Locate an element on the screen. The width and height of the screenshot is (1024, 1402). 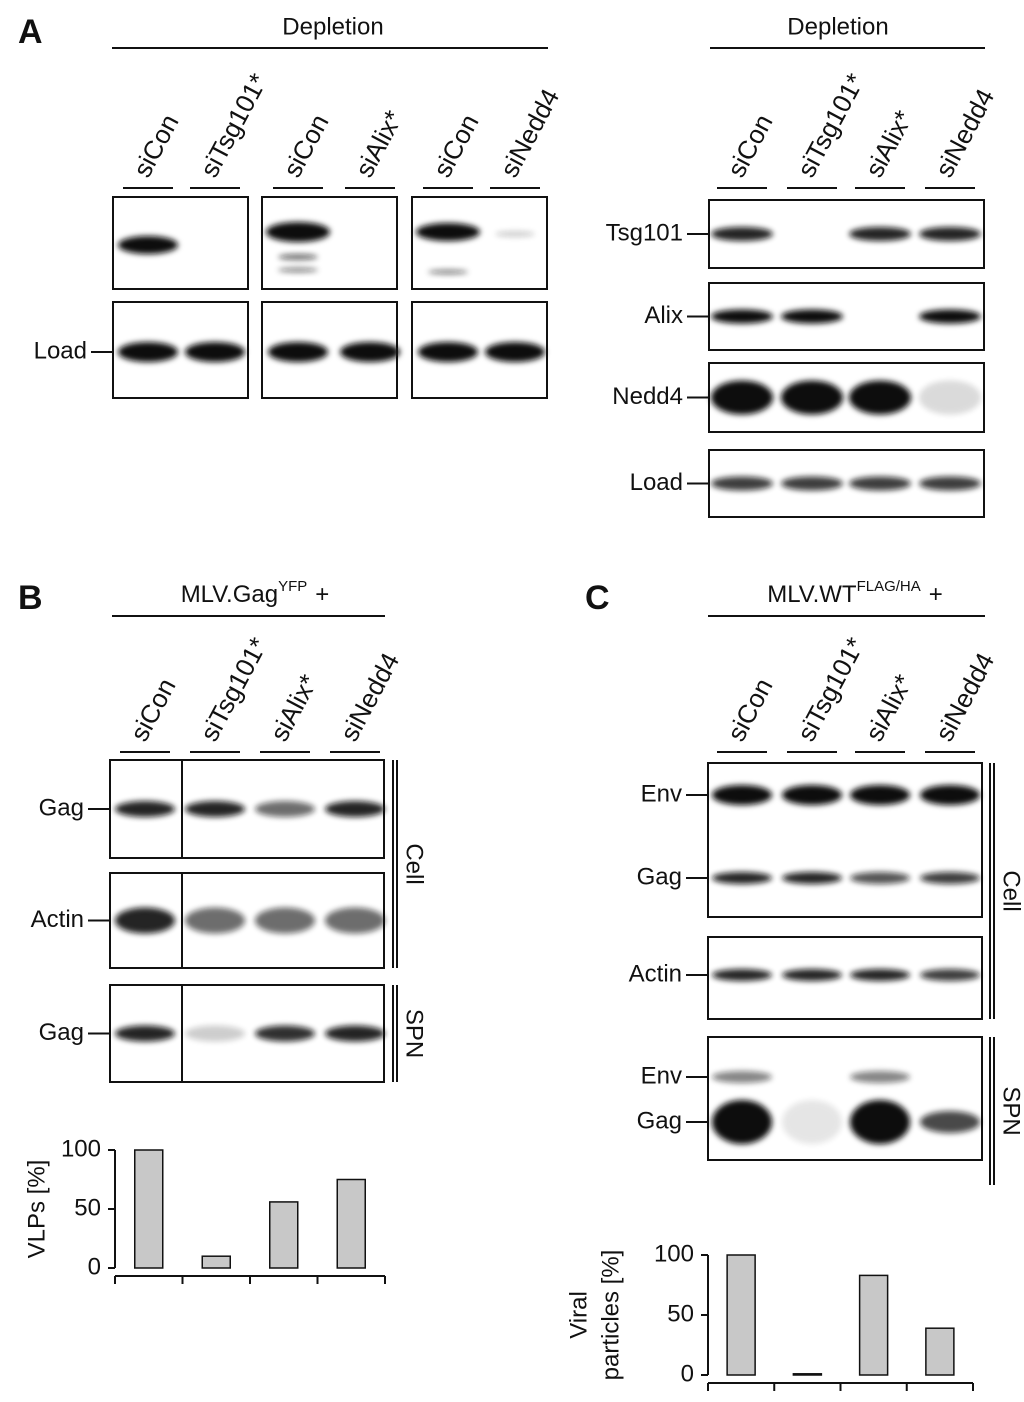
panel-label: B is located at coordinates (30, 598).